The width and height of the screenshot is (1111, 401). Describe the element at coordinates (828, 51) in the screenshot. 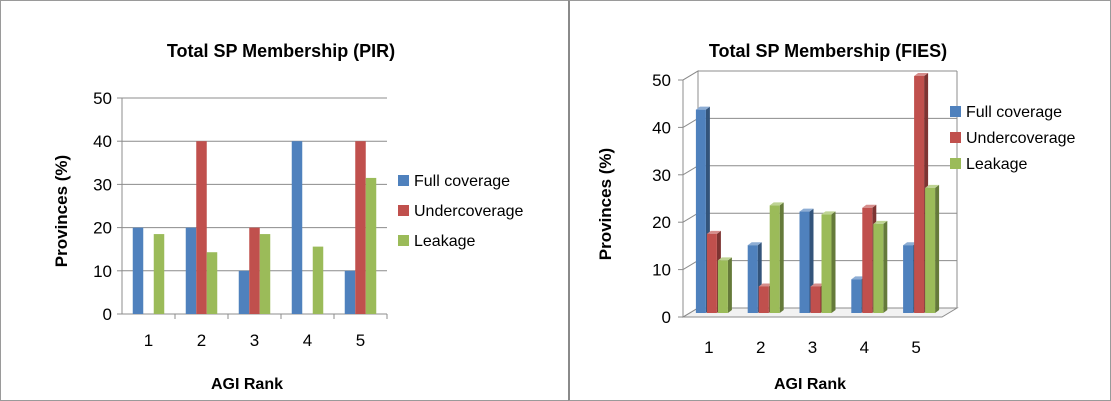

I see `chart-title: Total SP Membership (FIES)` at that location.